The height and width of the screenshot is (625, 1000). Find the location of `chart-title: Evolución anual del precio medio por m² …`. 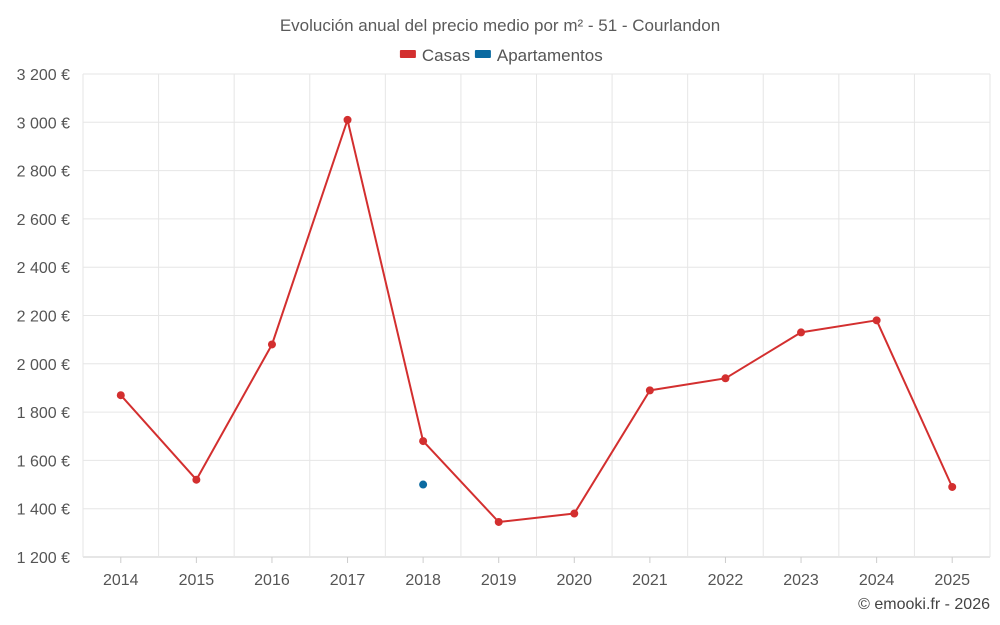

chart-title: Evolución anual del precio medio por m² … is located at coordinates (500, 25).